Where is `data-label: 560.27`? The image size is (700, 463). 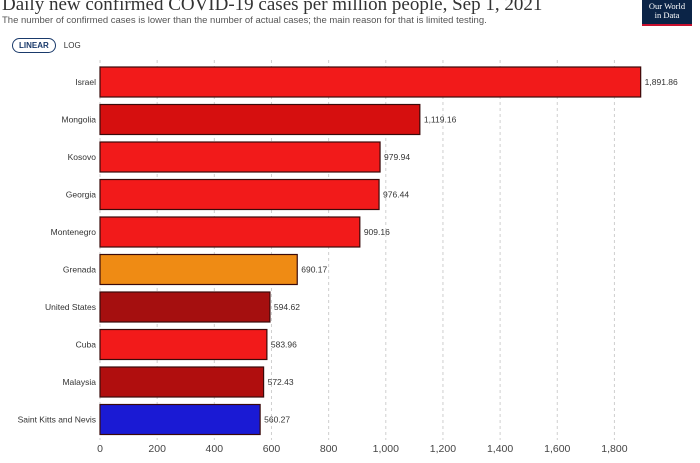 data-label: 560.27 is located at coordinates (277, 420).